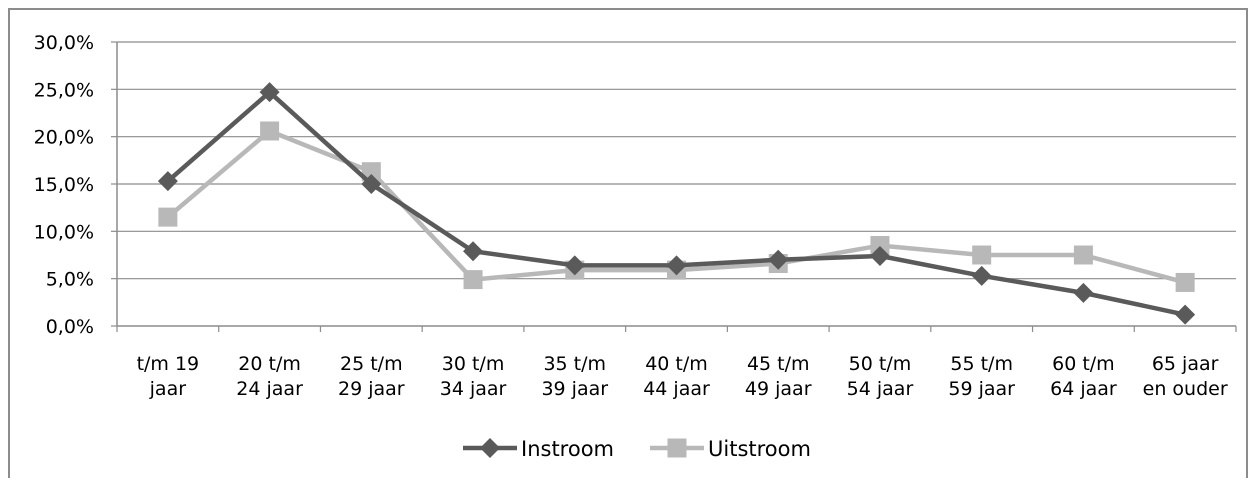 This screenshot has height=481, width=1251. I want to click on legend-item-instroom: Instroom, so click(538, 449).